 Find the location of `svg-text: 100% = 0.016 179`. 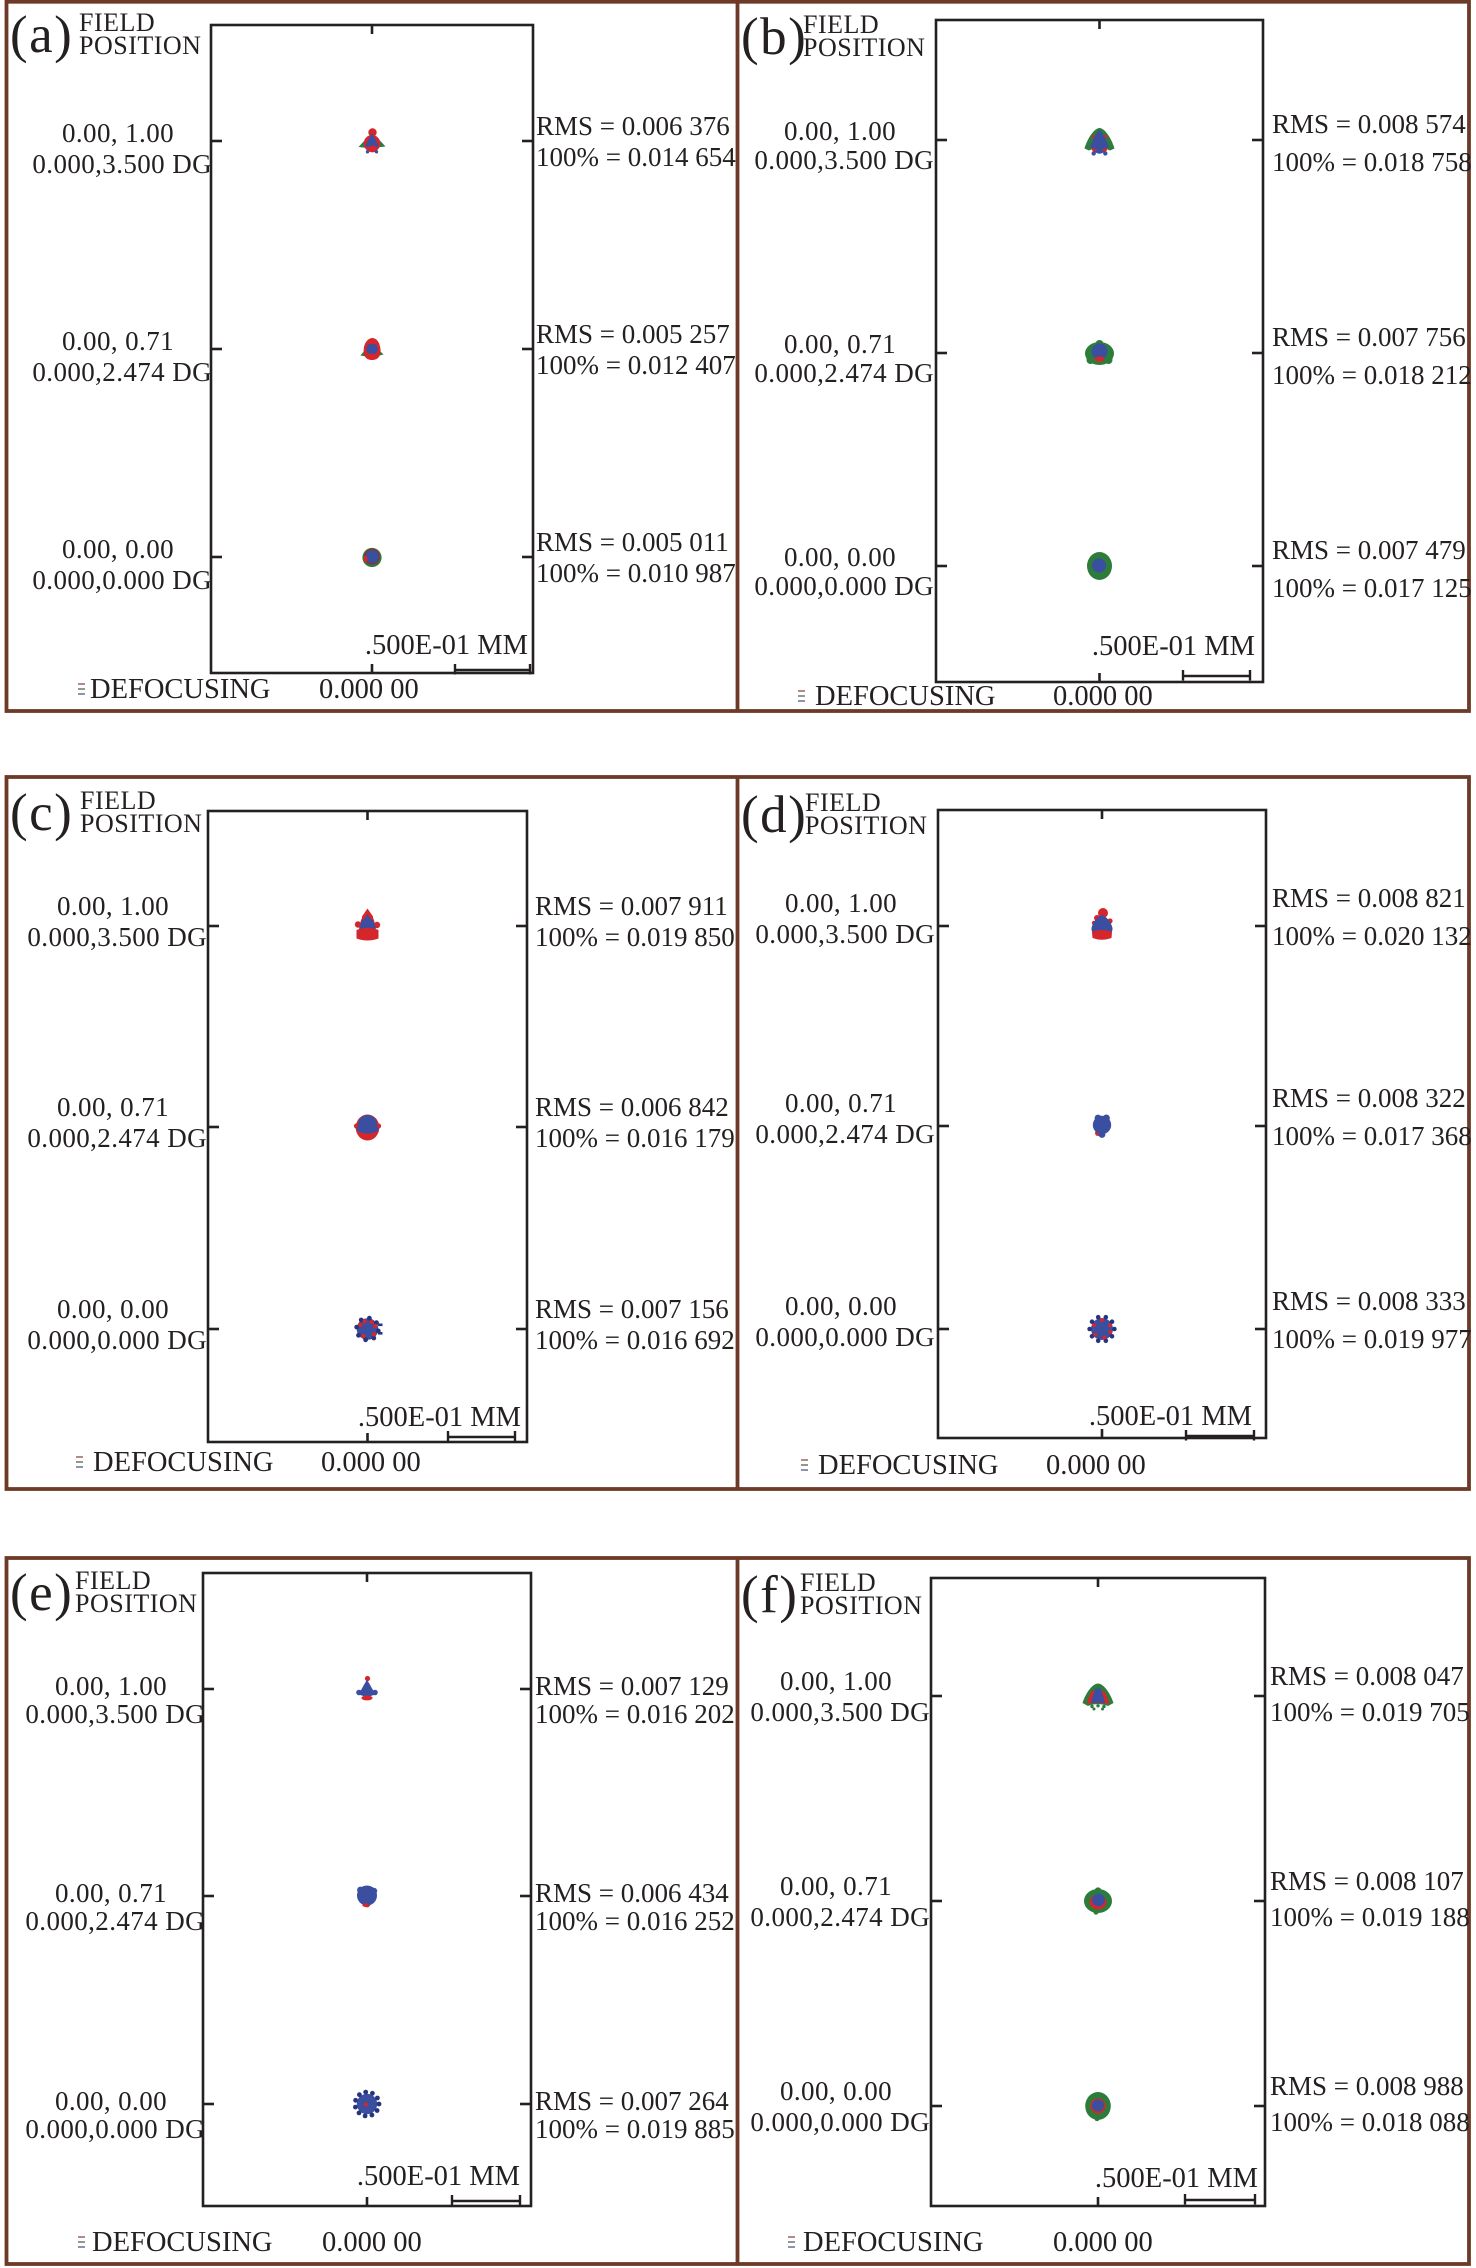

svg-text: 100% = 0.016 179 is located at coordinates (635, 1138).